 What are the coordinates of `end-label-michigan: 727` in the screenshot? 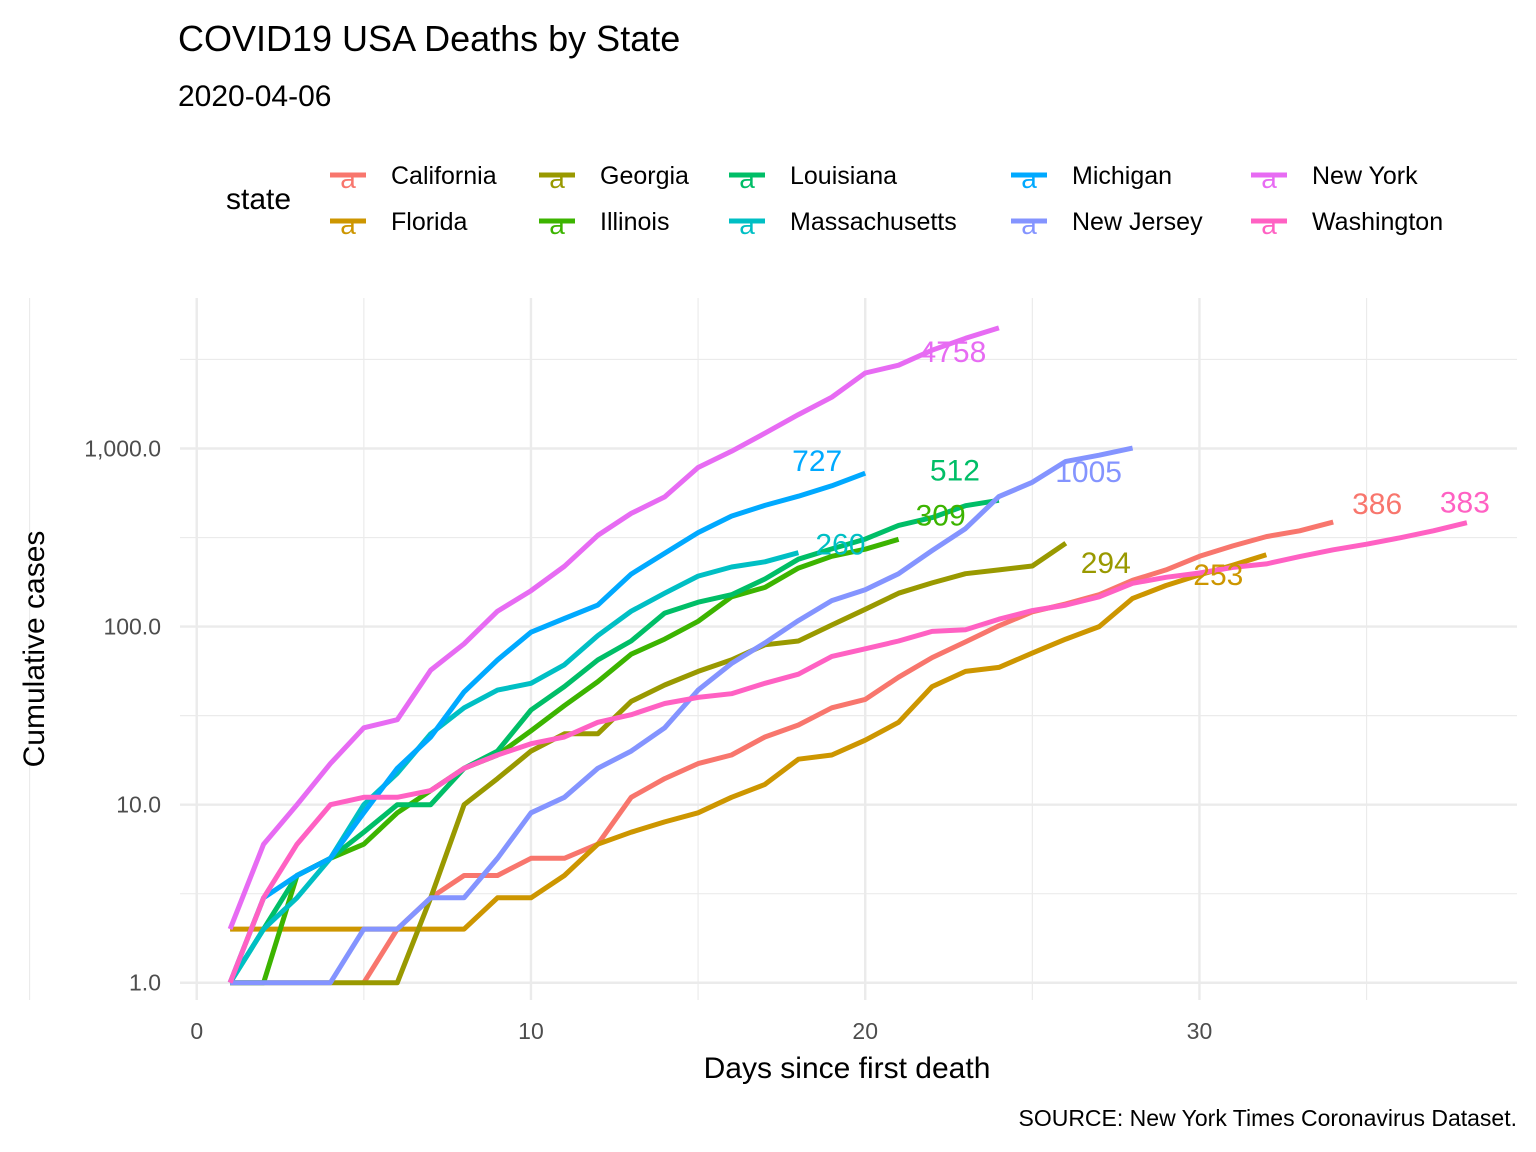 It's located at (817, 461).